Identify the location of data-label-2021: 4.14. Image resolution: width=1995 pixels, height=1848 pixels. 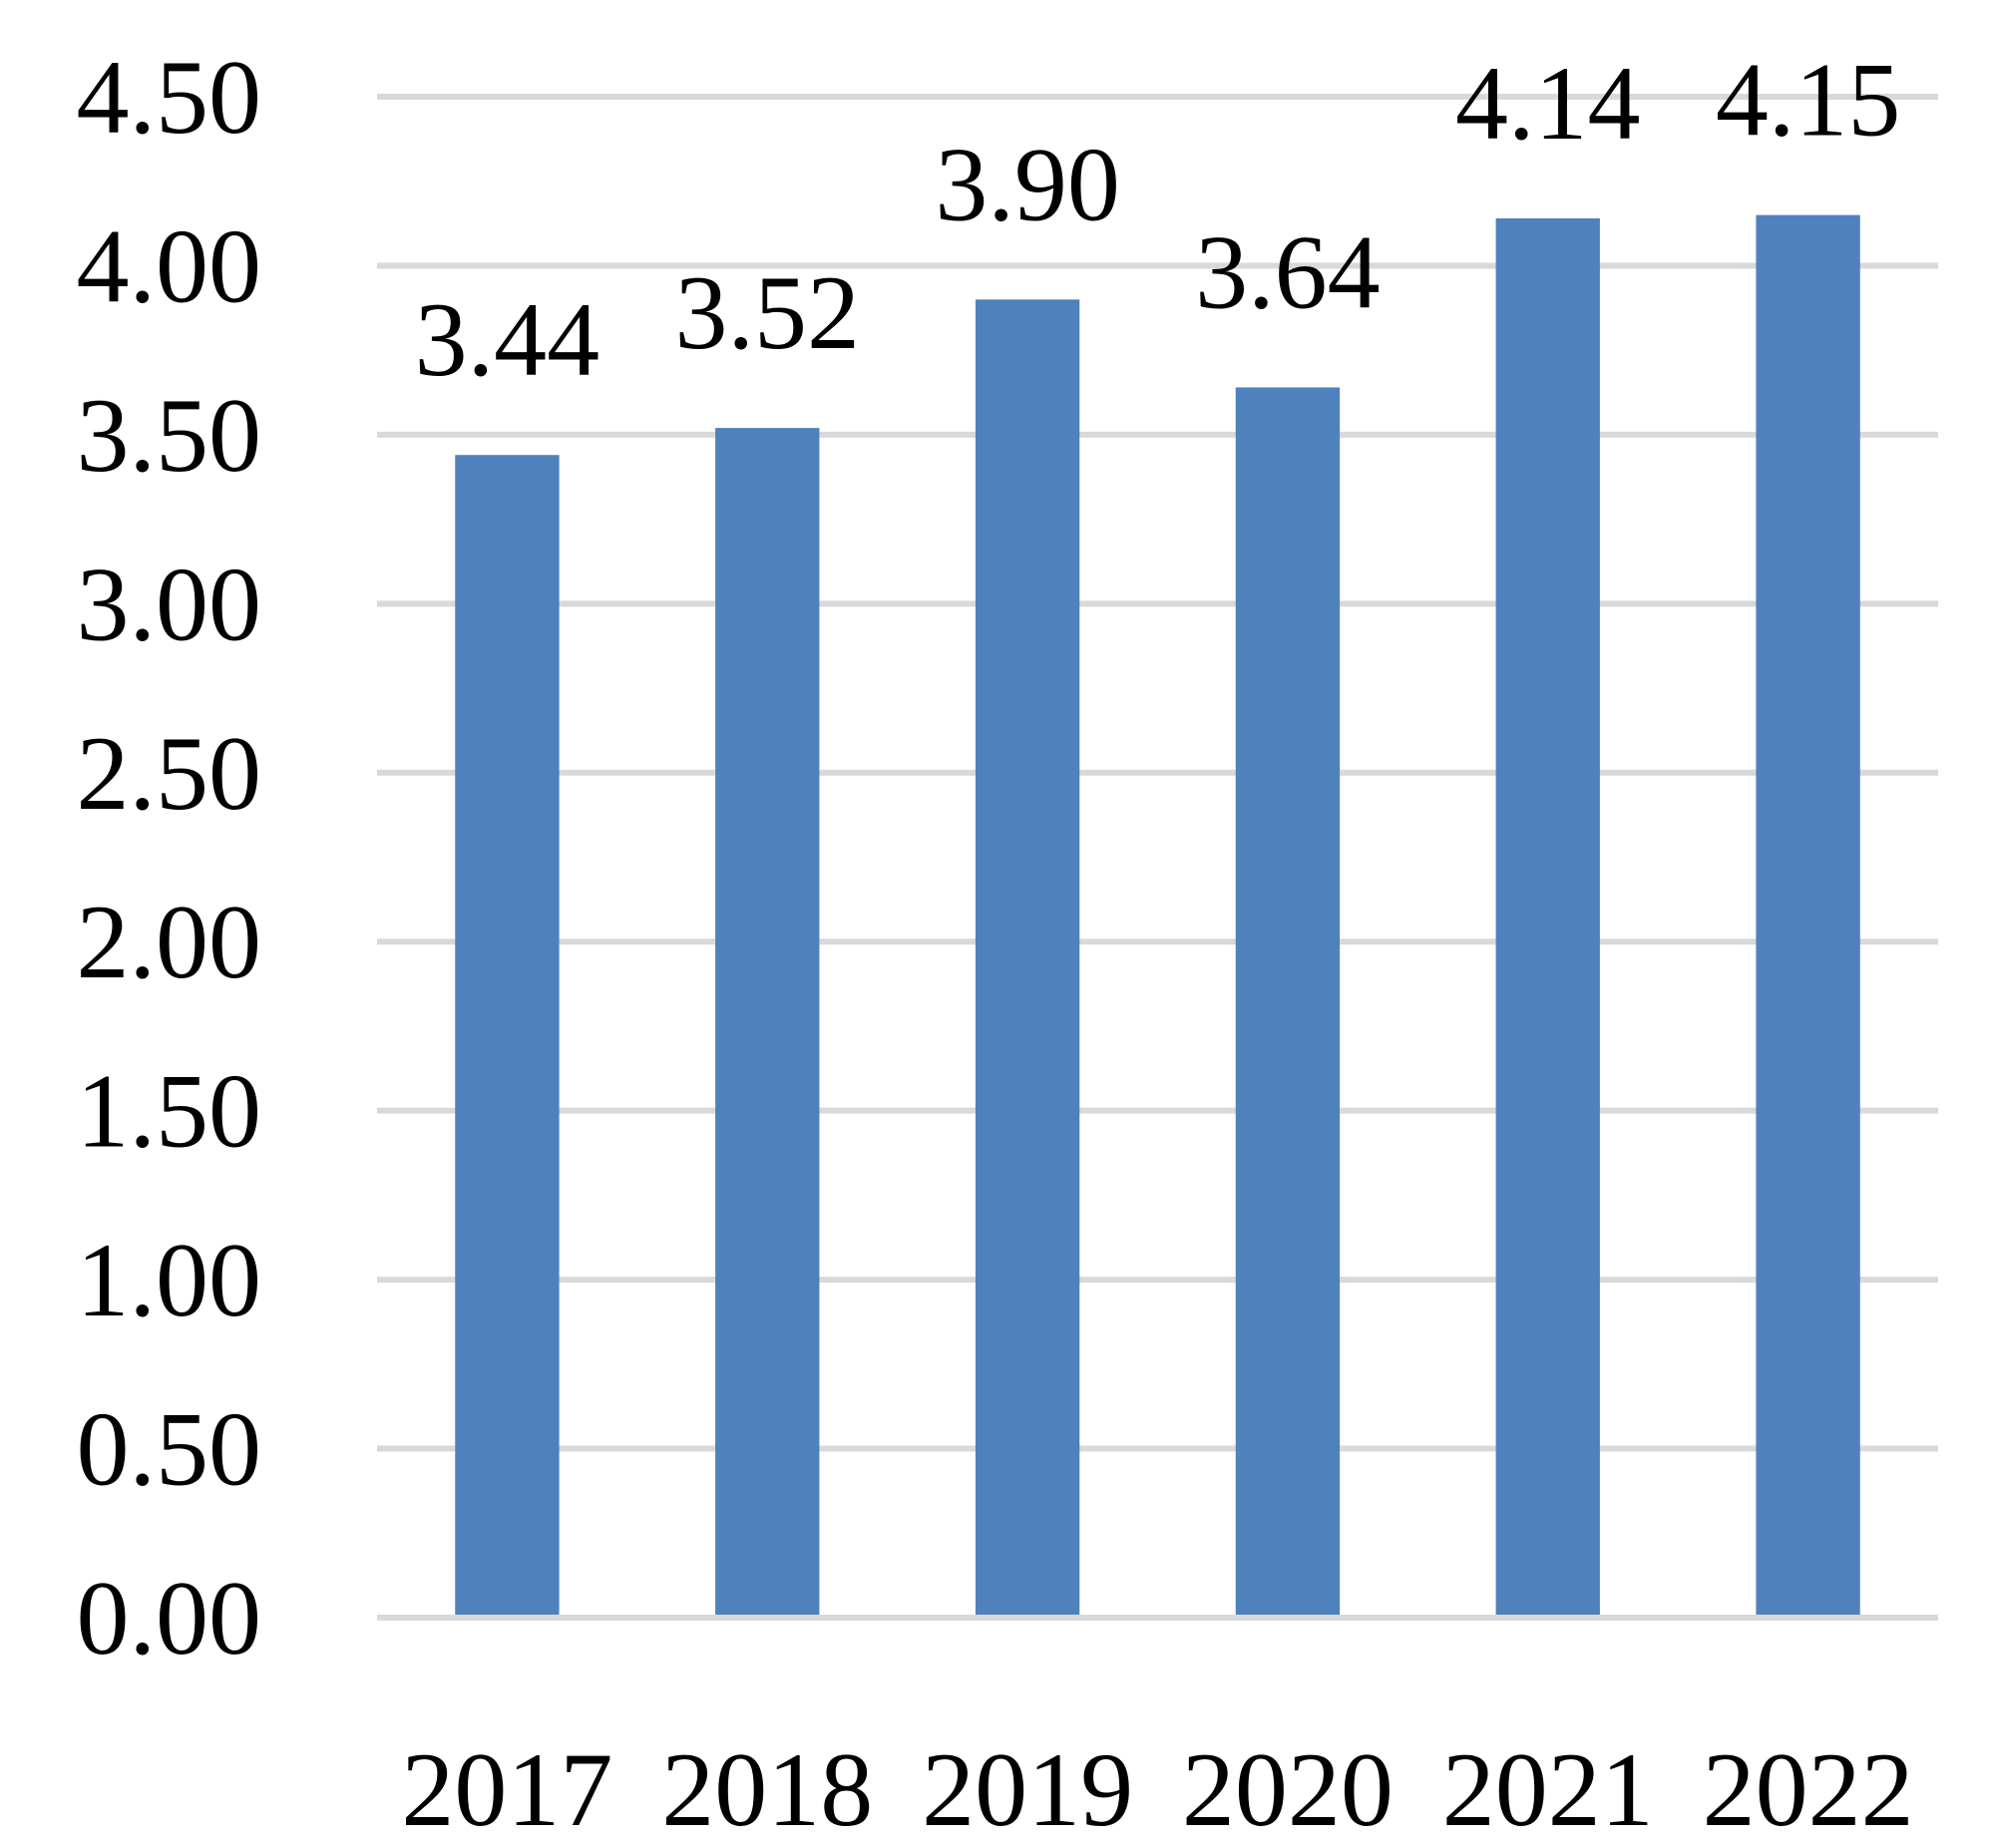
(1548, 103).